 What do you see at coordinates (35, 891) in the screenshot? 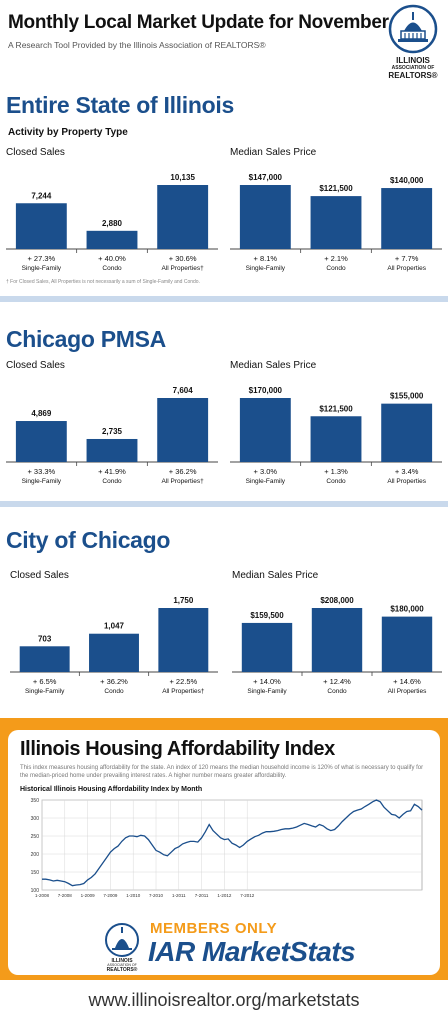
I see `y-tick-label: 100` at bounding box center [35, 891].